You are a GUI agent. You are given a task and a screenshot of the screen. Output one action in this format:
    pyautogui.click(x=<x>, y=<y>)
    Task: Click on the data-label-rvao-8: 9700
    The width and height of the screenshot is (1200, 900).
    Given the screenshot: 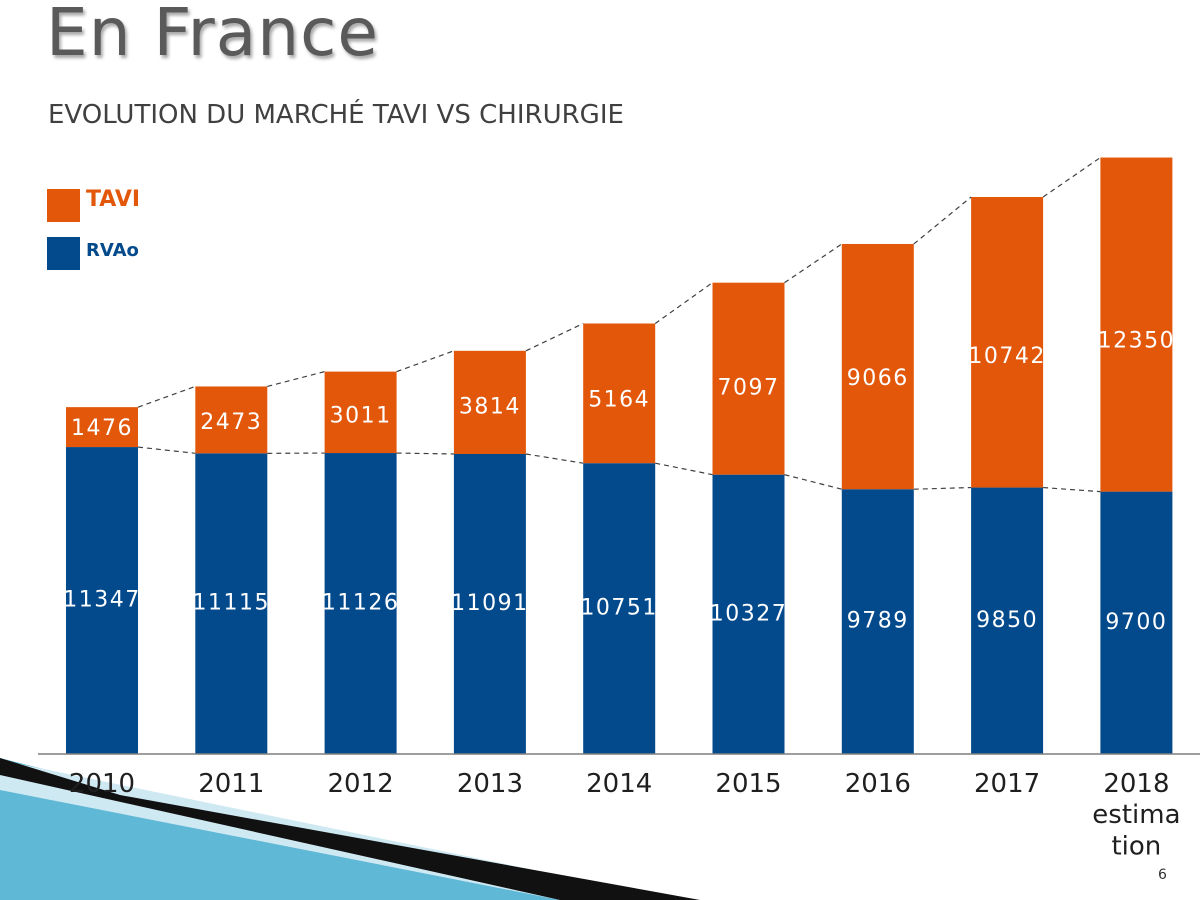 What is the action you would take?
    pyautogui.click(x=1136, y=622)
    